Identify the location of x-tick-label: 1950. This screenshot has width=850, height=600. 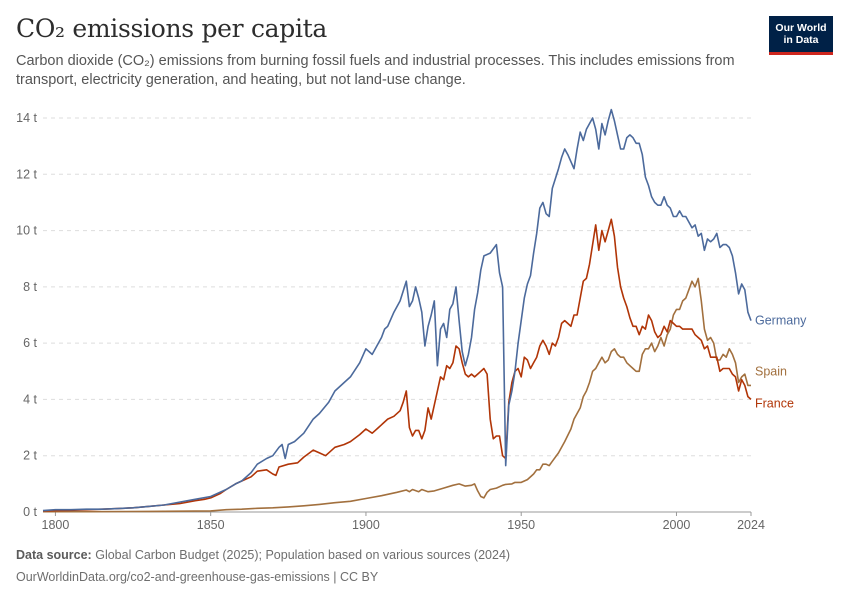
(521, 524).